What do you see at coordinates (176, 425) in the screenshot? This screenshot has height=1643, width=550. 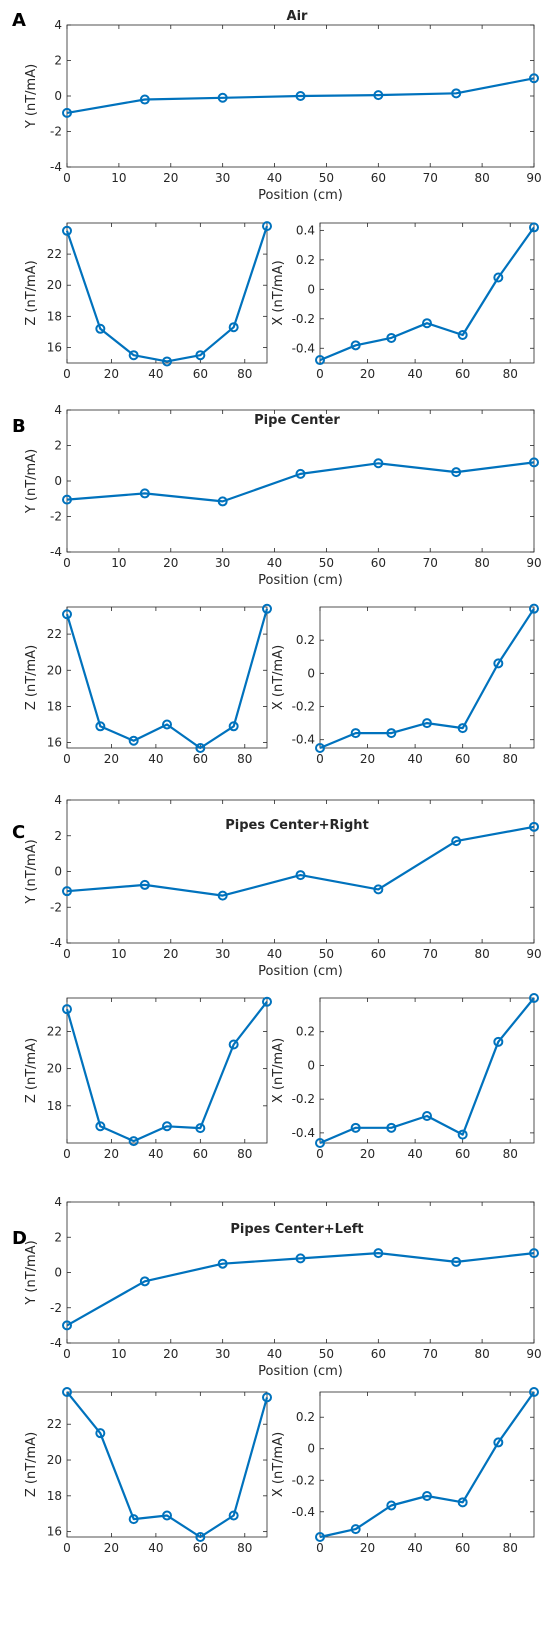 I see `panel-b-header: B Pipe Center` at bounding box center [176, 425].